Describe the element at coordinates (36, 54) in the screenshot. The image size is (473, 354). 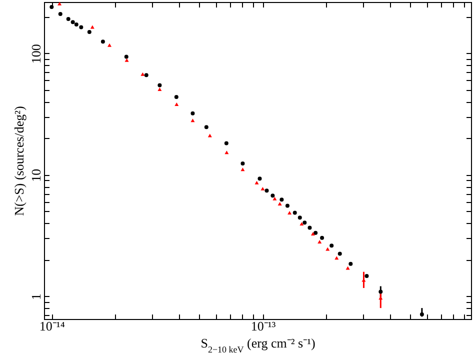
I see `y-tick-label: 100` at that location.